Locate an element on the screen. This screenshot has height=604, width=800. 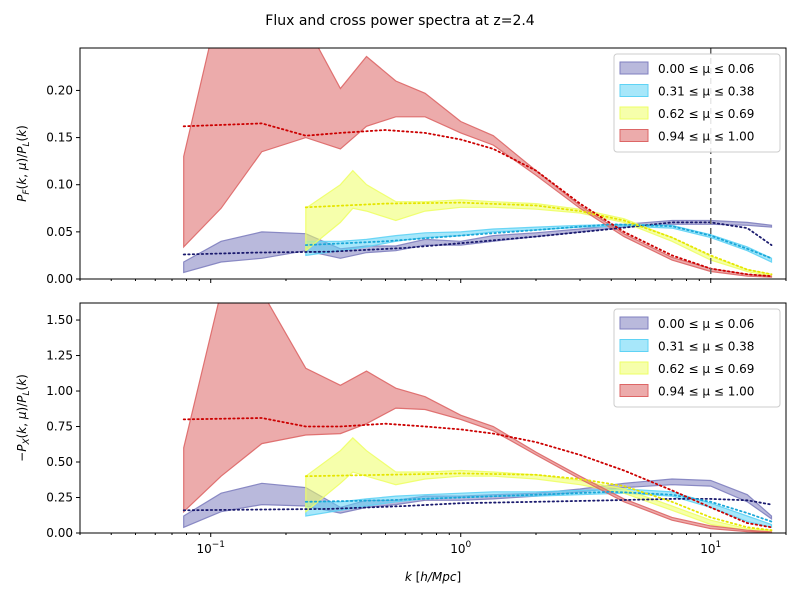
top-ytick-label-4: 0.20 is located at coordinates (59, 90).